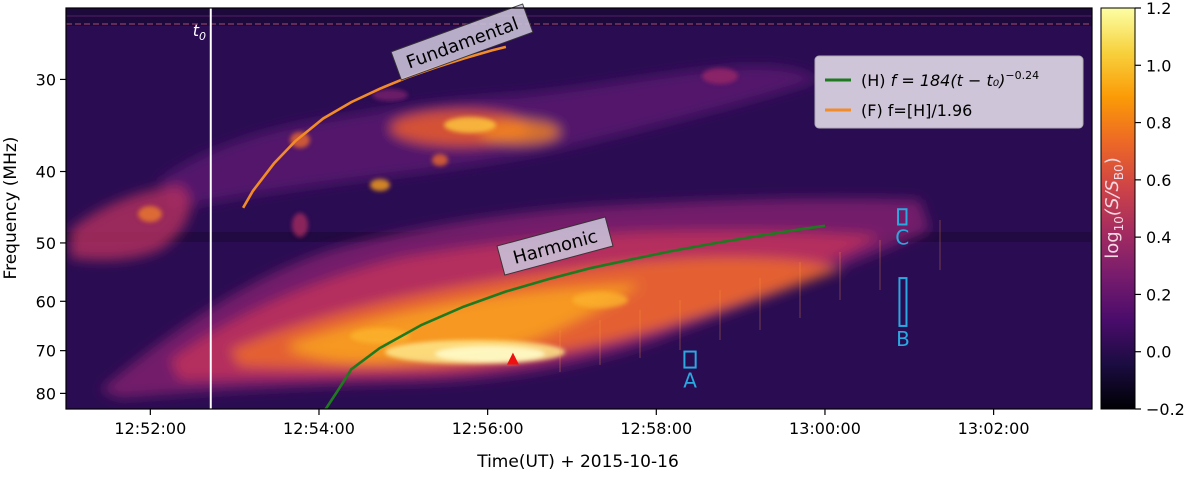 Image resolution: width=1200 pixels, height=478 pixels. What do you see at coordinates (1158, 294) in the screenshot?
I see `colorbar-tick-label: 0.2` at bounding box center [1158, 294].